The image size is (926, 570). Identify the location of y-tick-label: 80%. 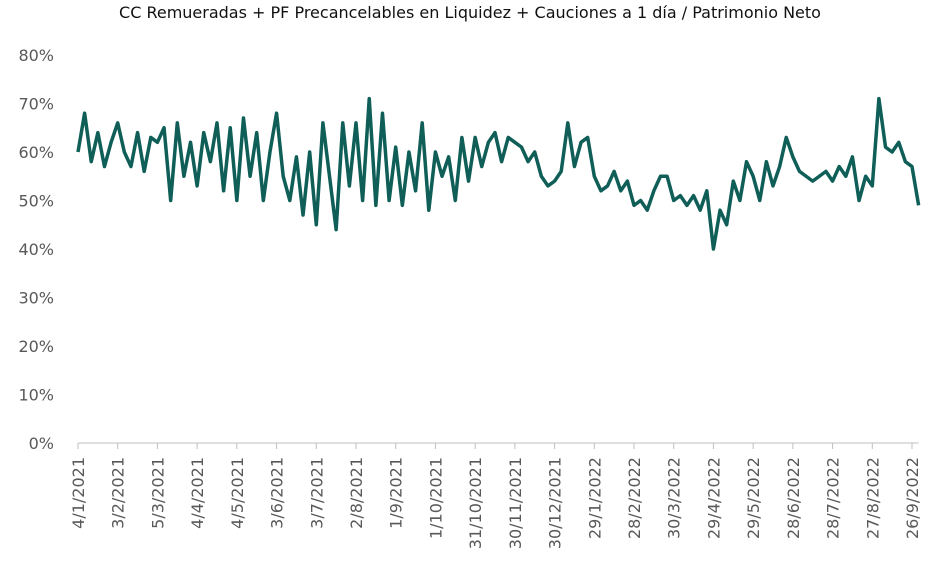
(36, 55).